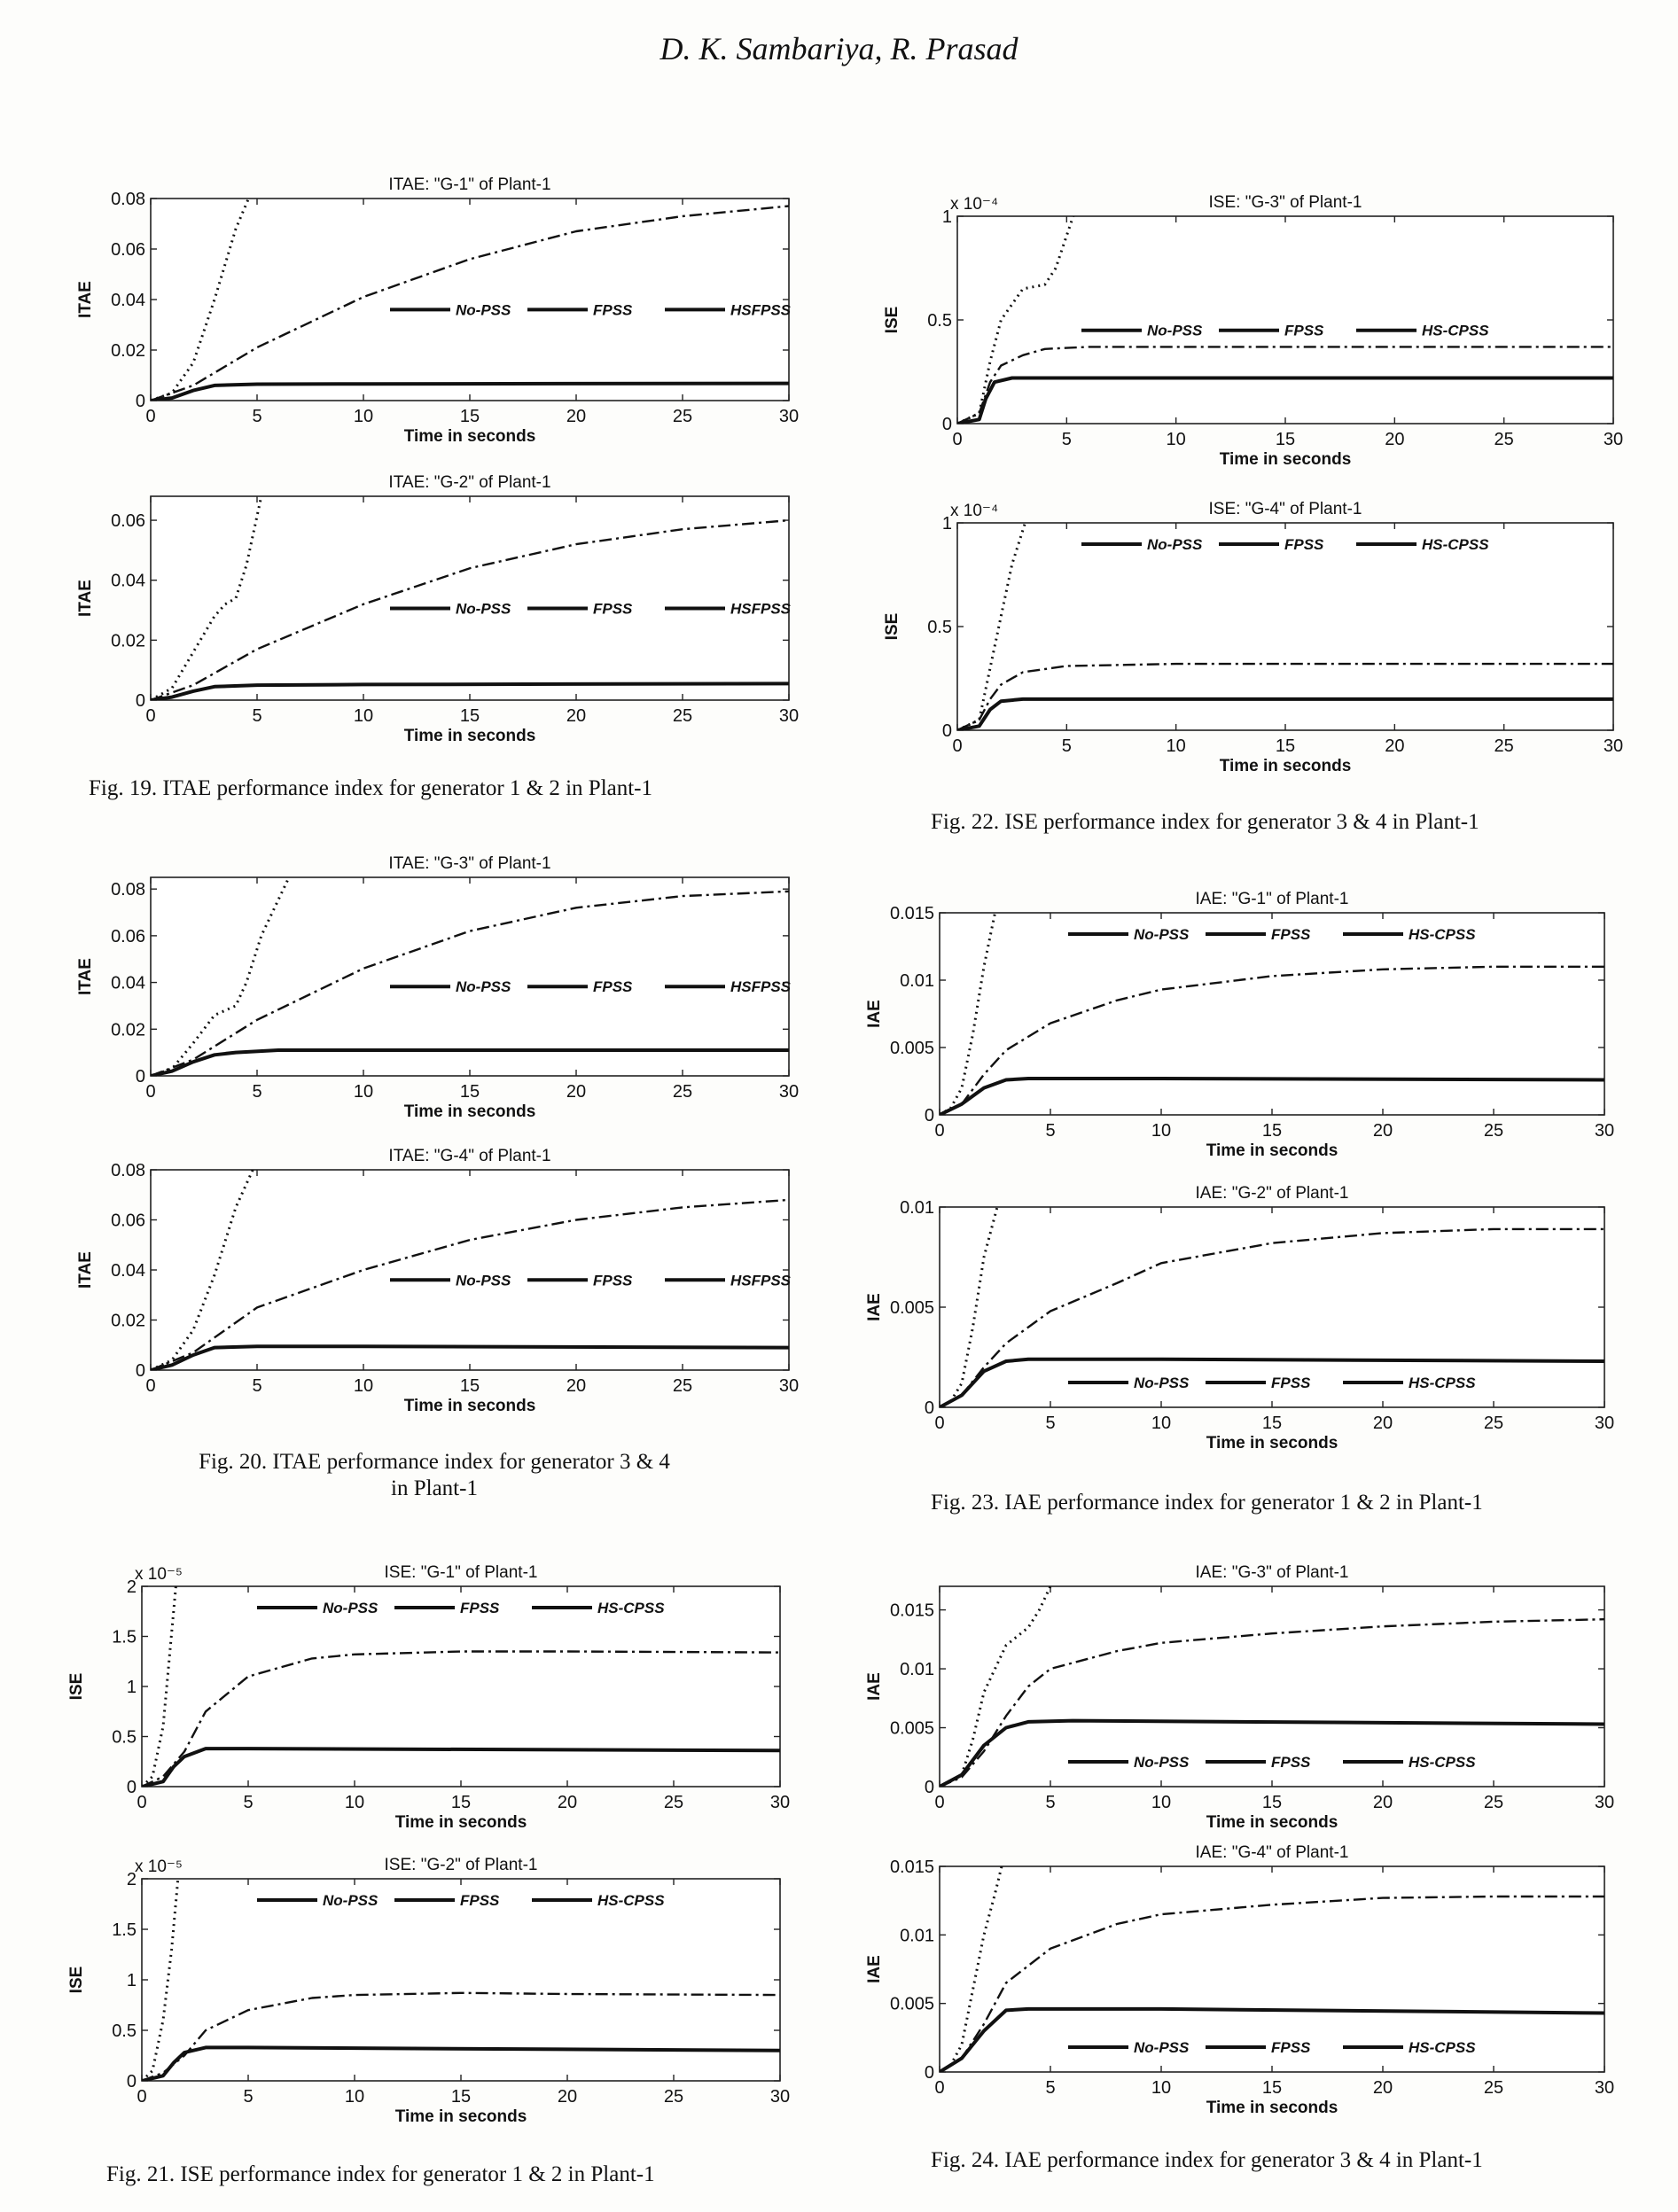 The height and width of the screenshot is (2212, 1678). I want to click on axis-multiplier: x 10⁻⁵, so click(159, 1867).